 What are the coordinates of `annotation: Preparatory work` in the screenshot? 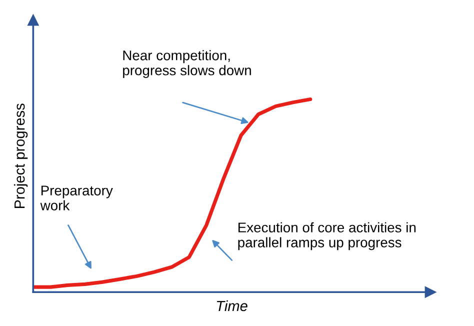 It's located at (76, 198).